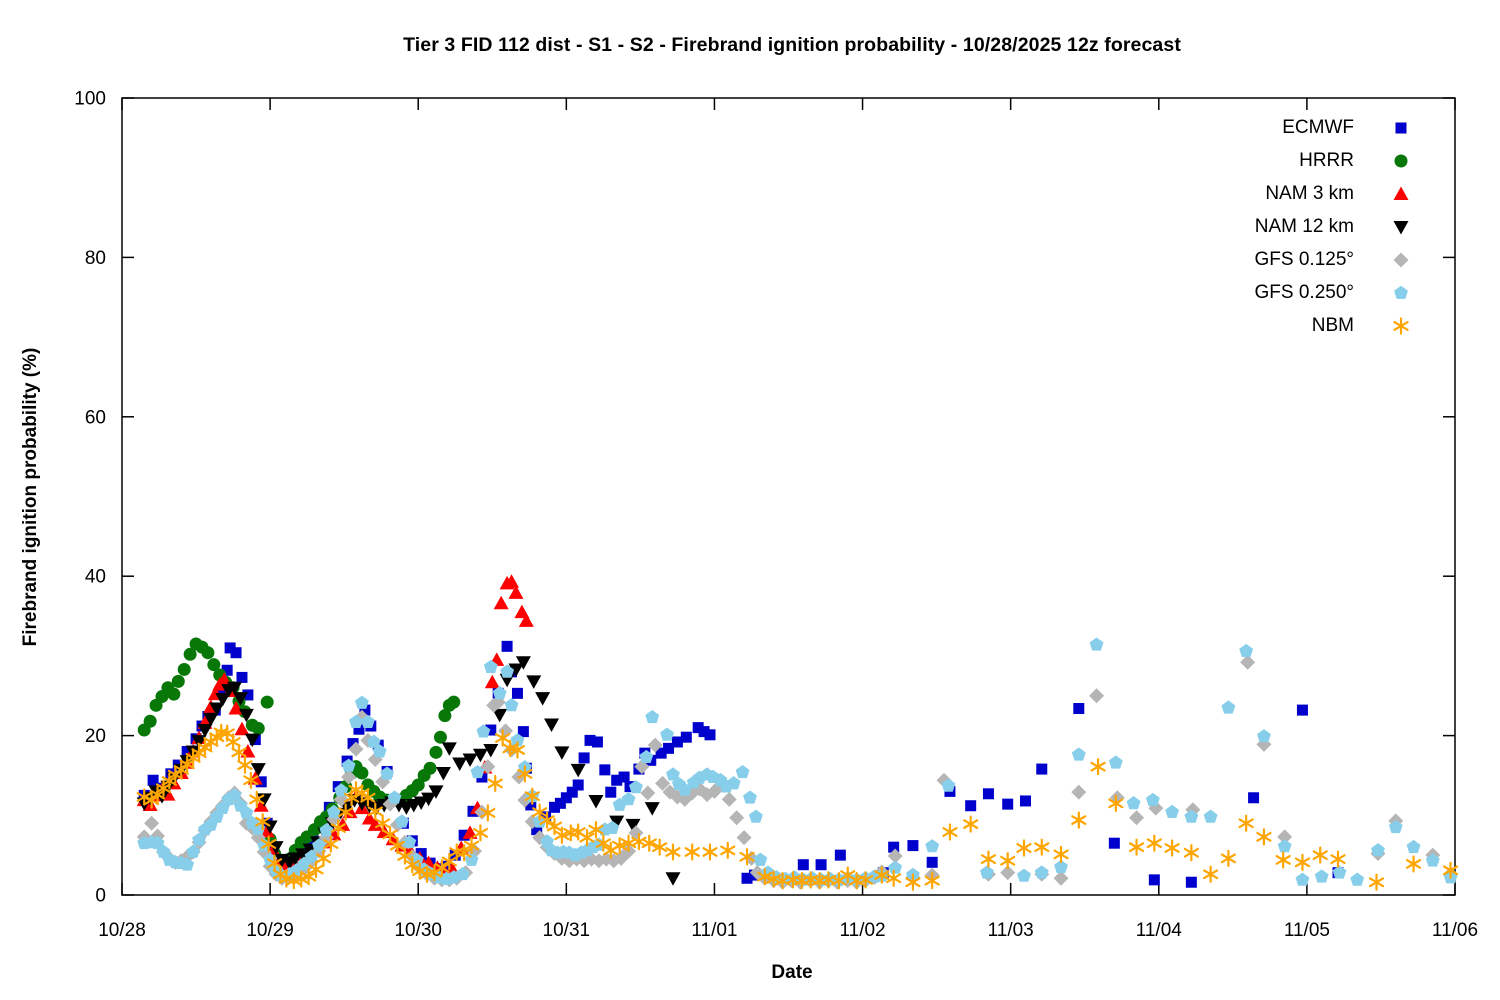 This screenshot has height=1000, width=1500. What do you see at coordinates (335, 726) in the screenshot?
I see `series-nam-3-km` at bounding box center [335, 726].